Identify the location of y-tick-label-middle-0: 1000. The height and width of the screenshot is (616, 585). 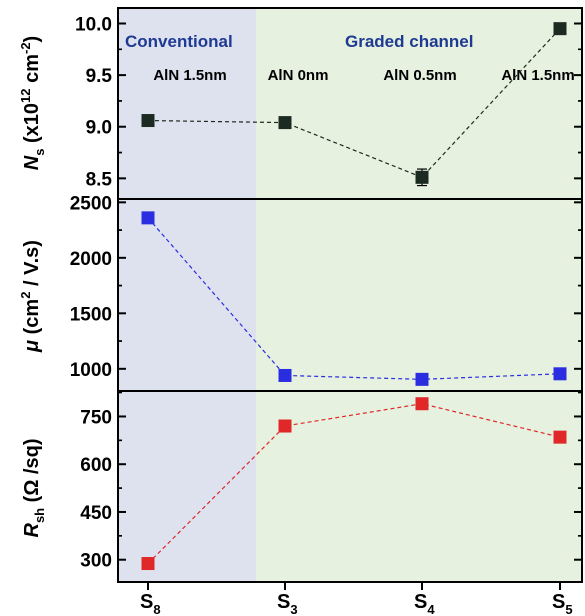
(91, 370).